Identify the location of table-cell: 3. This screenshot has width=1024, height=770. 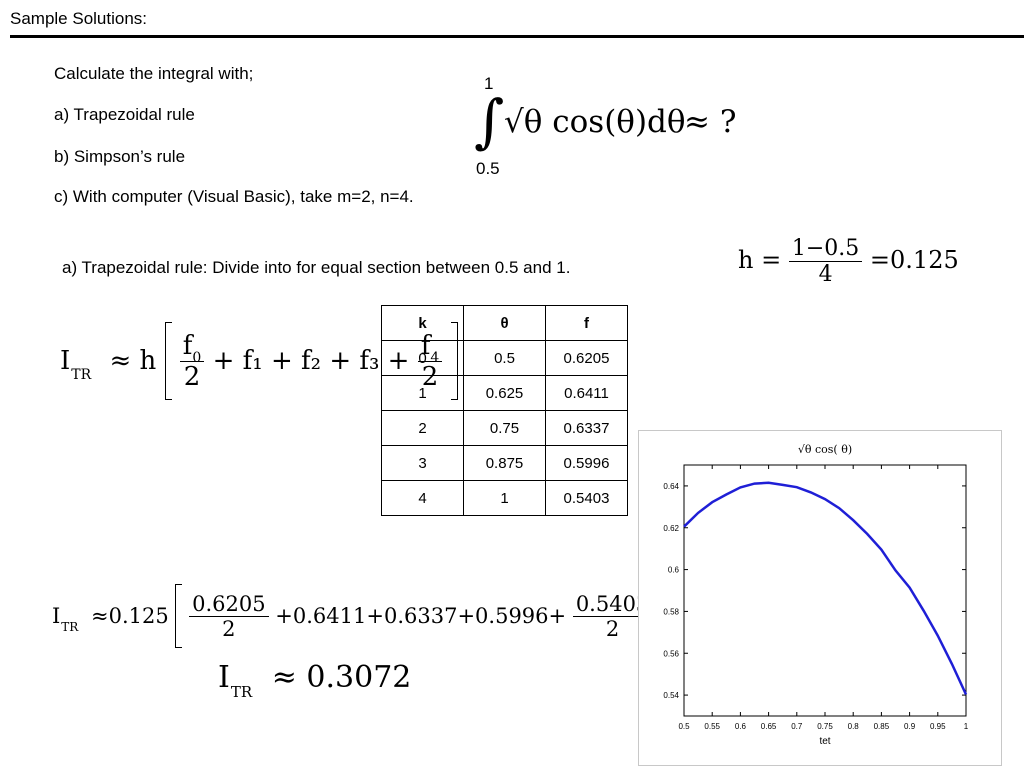
(422, 463).